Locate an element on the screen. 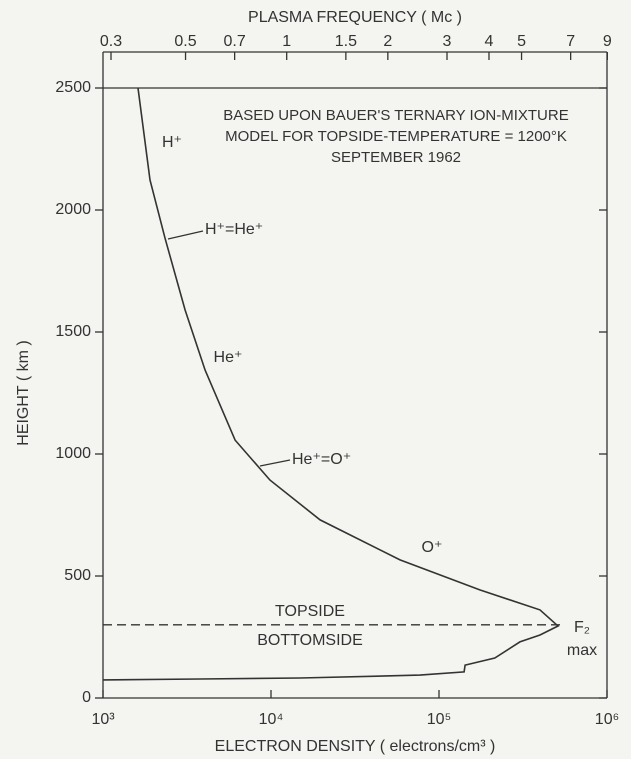 Image resolution: width=631 pixels, height=759 pixels. y-tick-label: 1500 is located at coordinates (73, 331).